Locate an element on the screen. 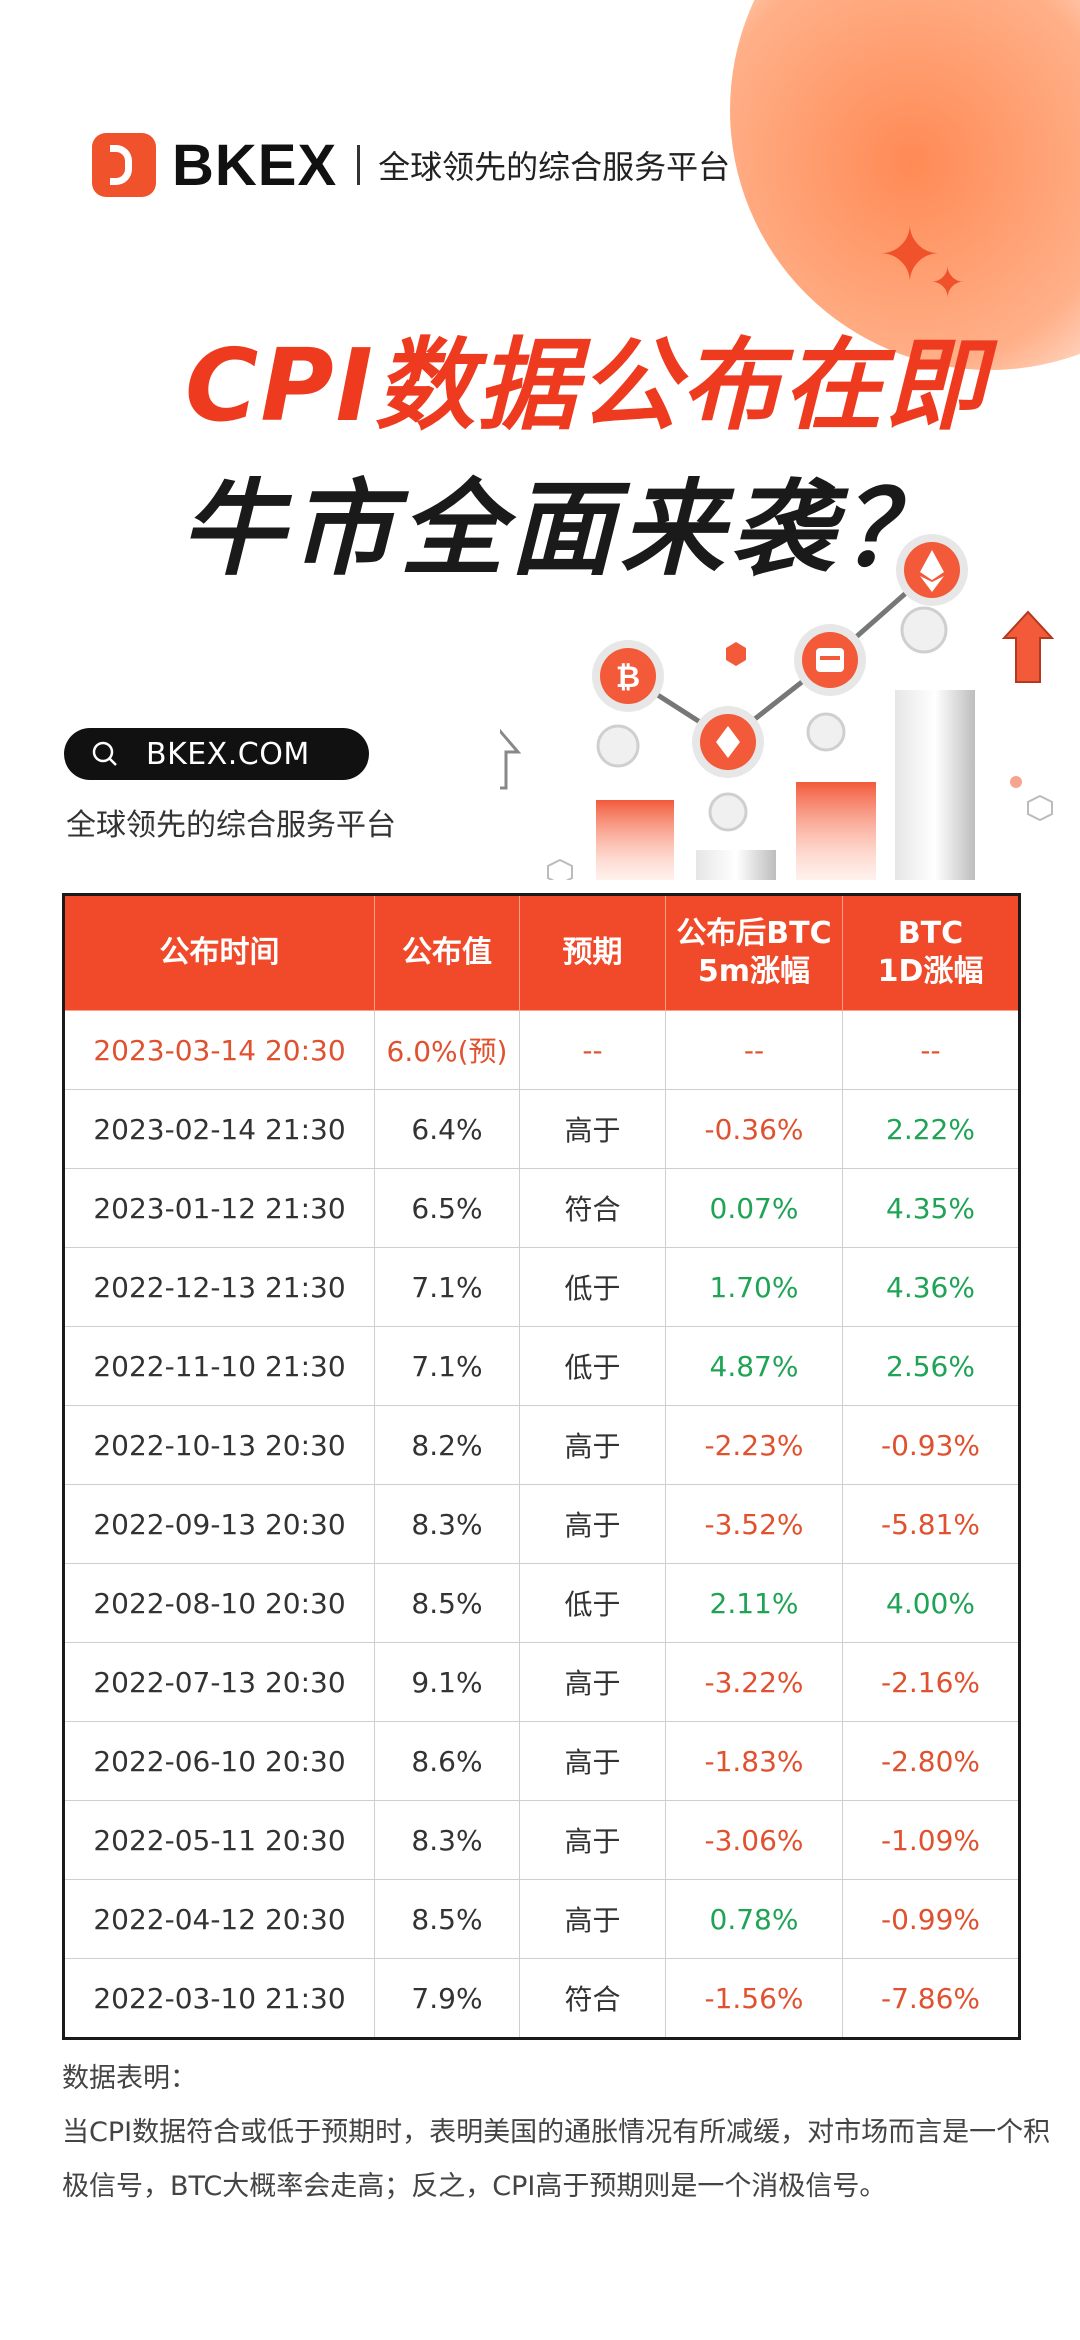 This screenshot has height=2340, width=1080. table-cell: -2.23% is located at coordinates (754, 1445).